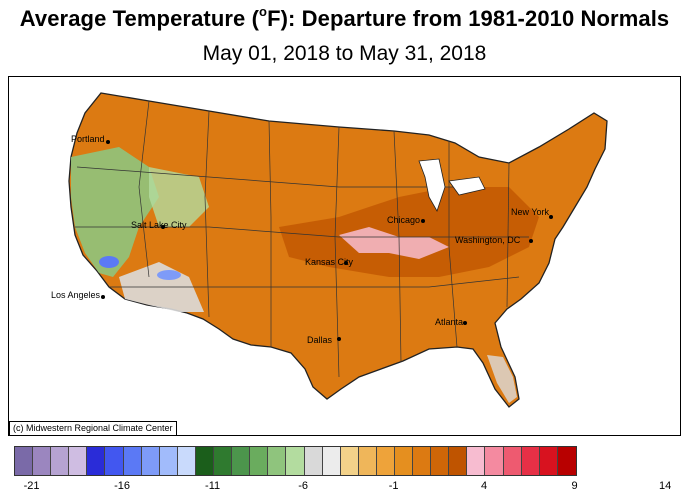 This screenshot has height=494, width=689. Describe the element at coordinates (344, 53) in the screenshot. I see `map-subtitle: May 01, 2018 to May 31, 2018` at that location.